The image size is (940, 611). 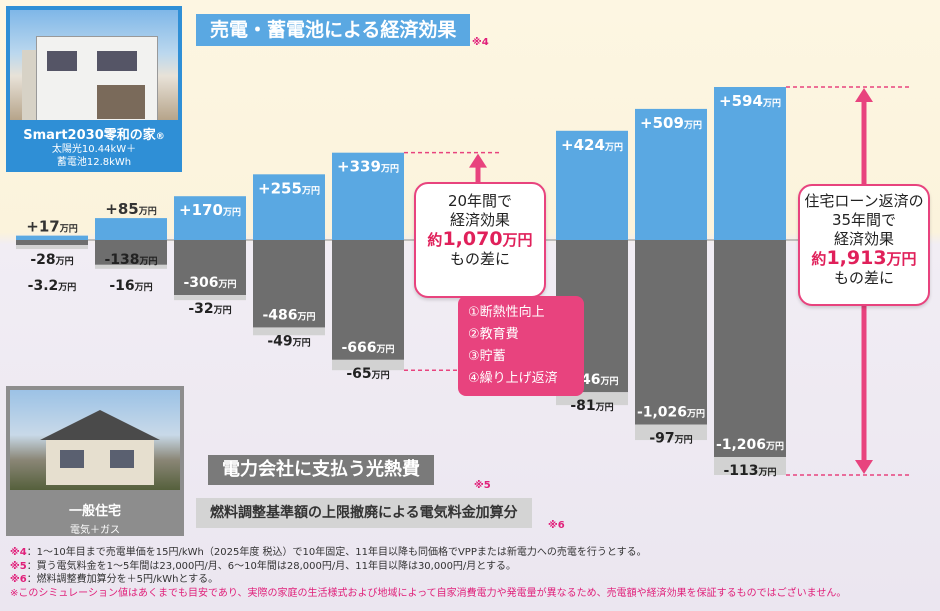 What do you see at coordinates (428, 580) in the screenshot?
I see `footnote-6: ※6：燃料調整費加算分を＋5円/kWhとする。` at bounding box center [428, 580].